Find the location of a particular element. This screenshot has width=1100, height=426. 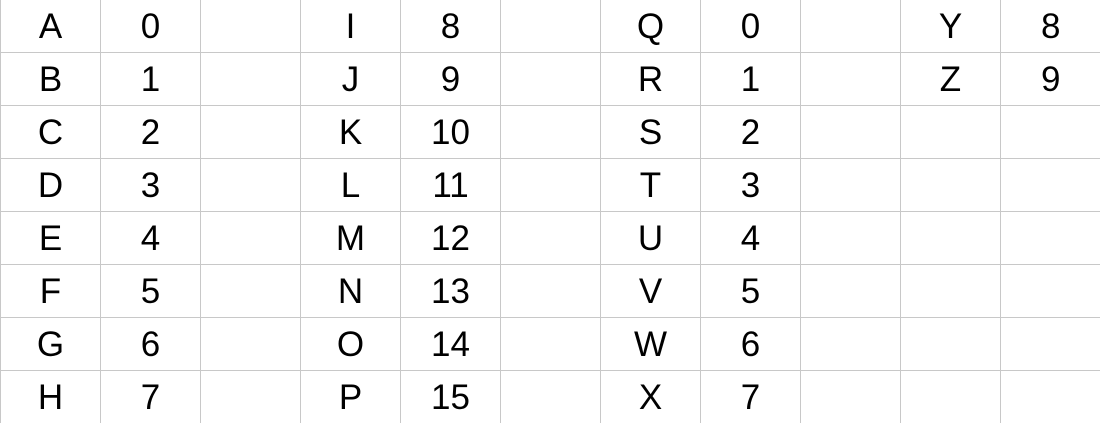

cell: Y is located at coordinates (950, 26).